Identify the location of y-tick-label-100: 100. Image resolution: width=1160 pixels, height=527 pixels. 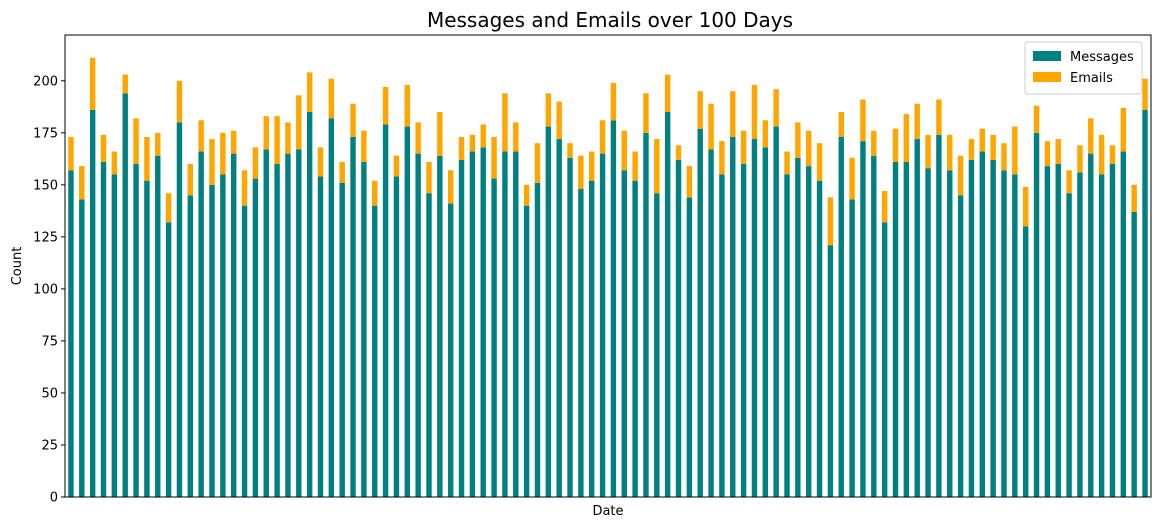
(45, 289).